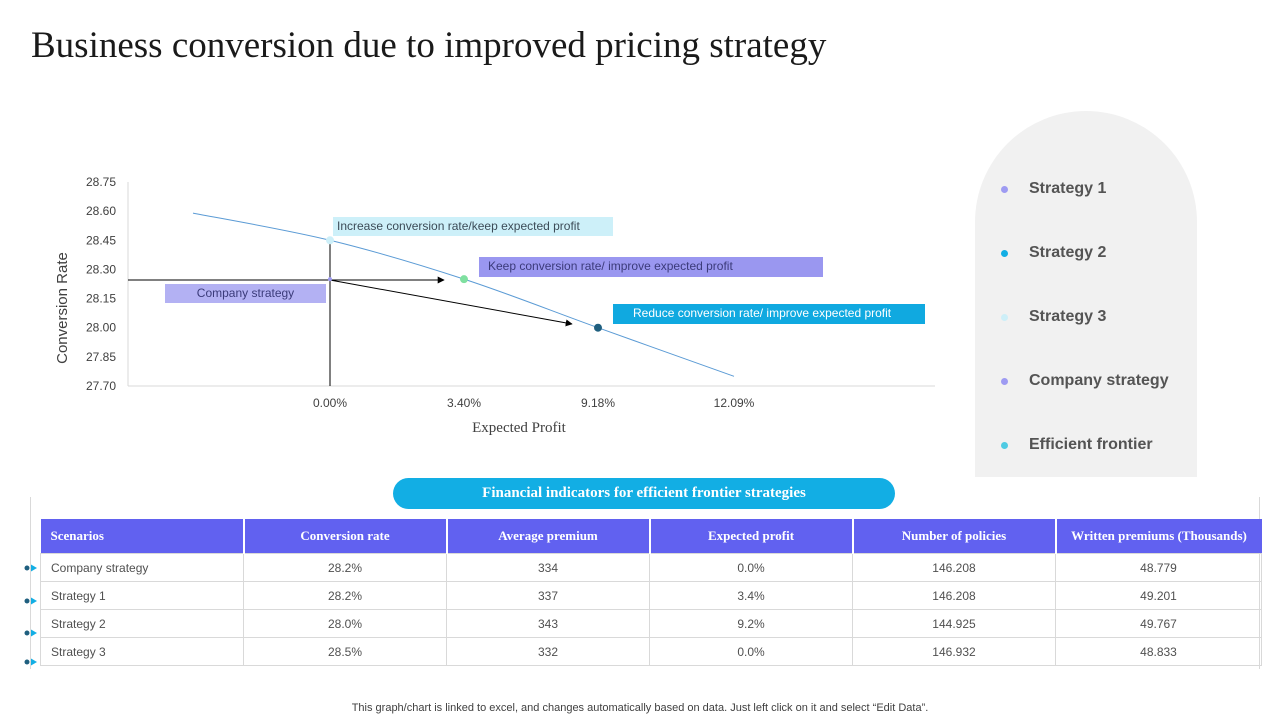 The height and width of the screenshot is (720, 1280). I want to click on y-tick-label: 28.60, so click(101, 211).